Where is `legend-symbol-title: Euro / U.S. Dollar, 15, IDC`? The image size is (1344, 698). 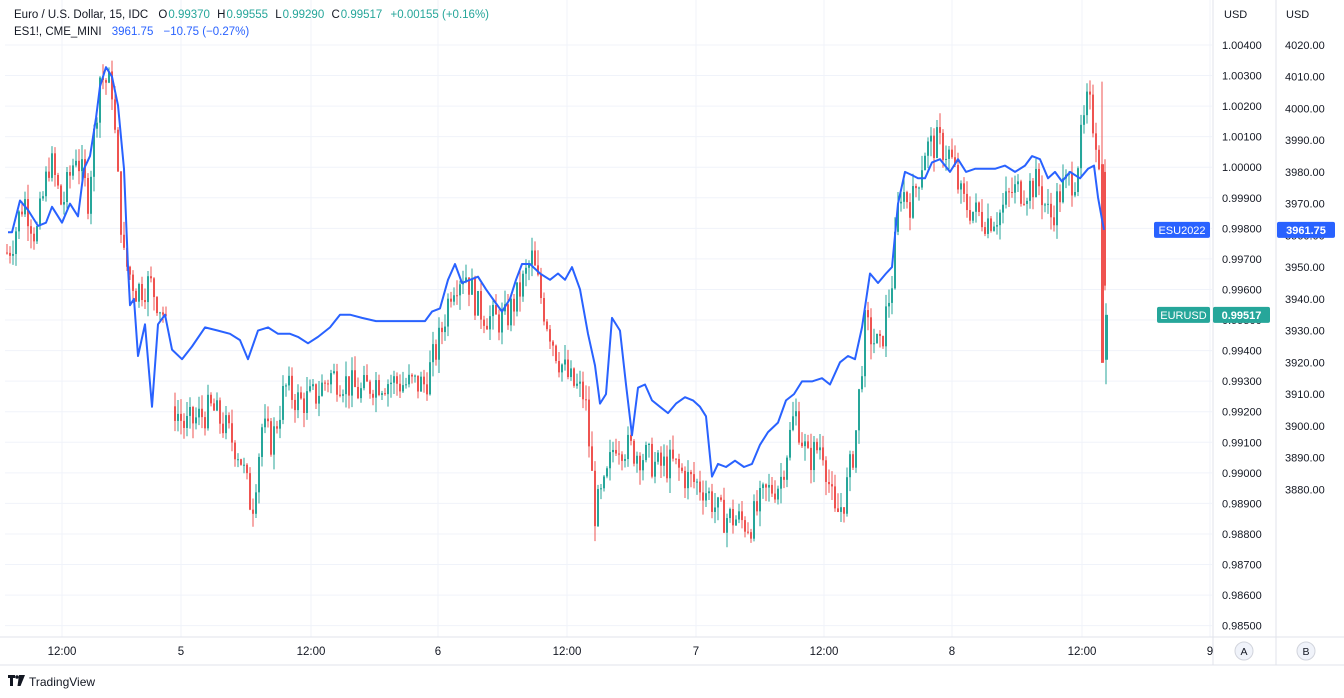 legend-symbol-title: Euro / U.S. Dollar, 15, IDC is located at coordinates (81, 15).